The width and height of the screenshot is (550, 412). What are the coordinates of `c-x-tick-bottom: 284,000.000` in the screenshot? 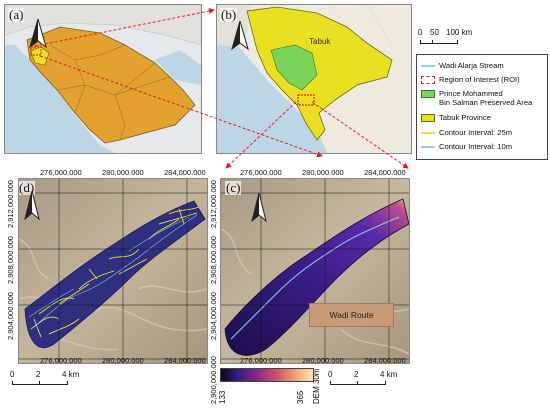 It's located at (385, 360).